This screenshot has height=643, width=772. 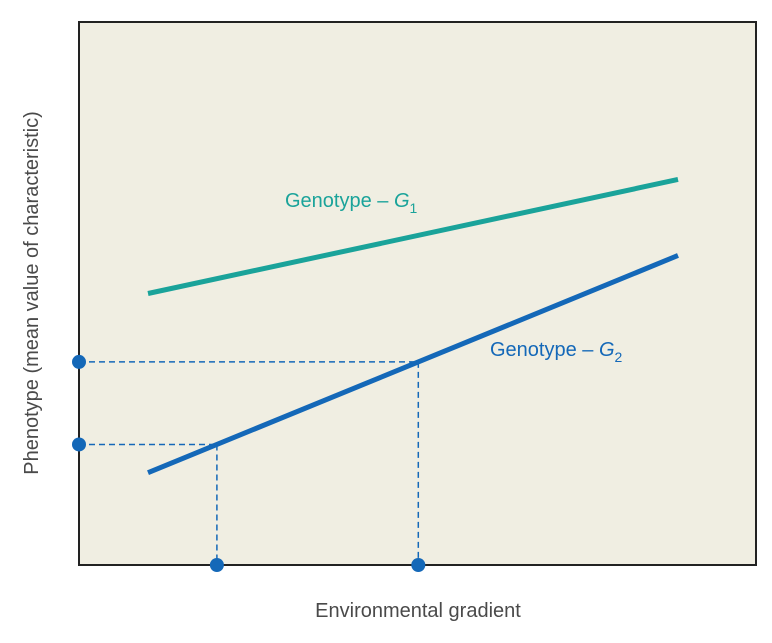 I want to click on series-label-1: Genotype – G1, so click(x=351, y=203).